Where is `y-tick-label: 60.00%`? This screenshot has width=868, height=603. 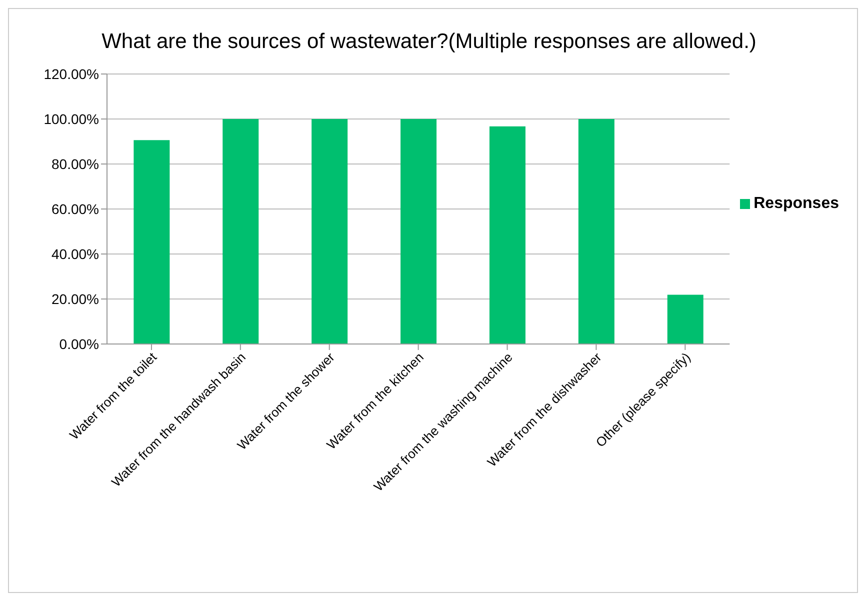 y-tick-label: 60.00% is located at coordinates (75, 208).